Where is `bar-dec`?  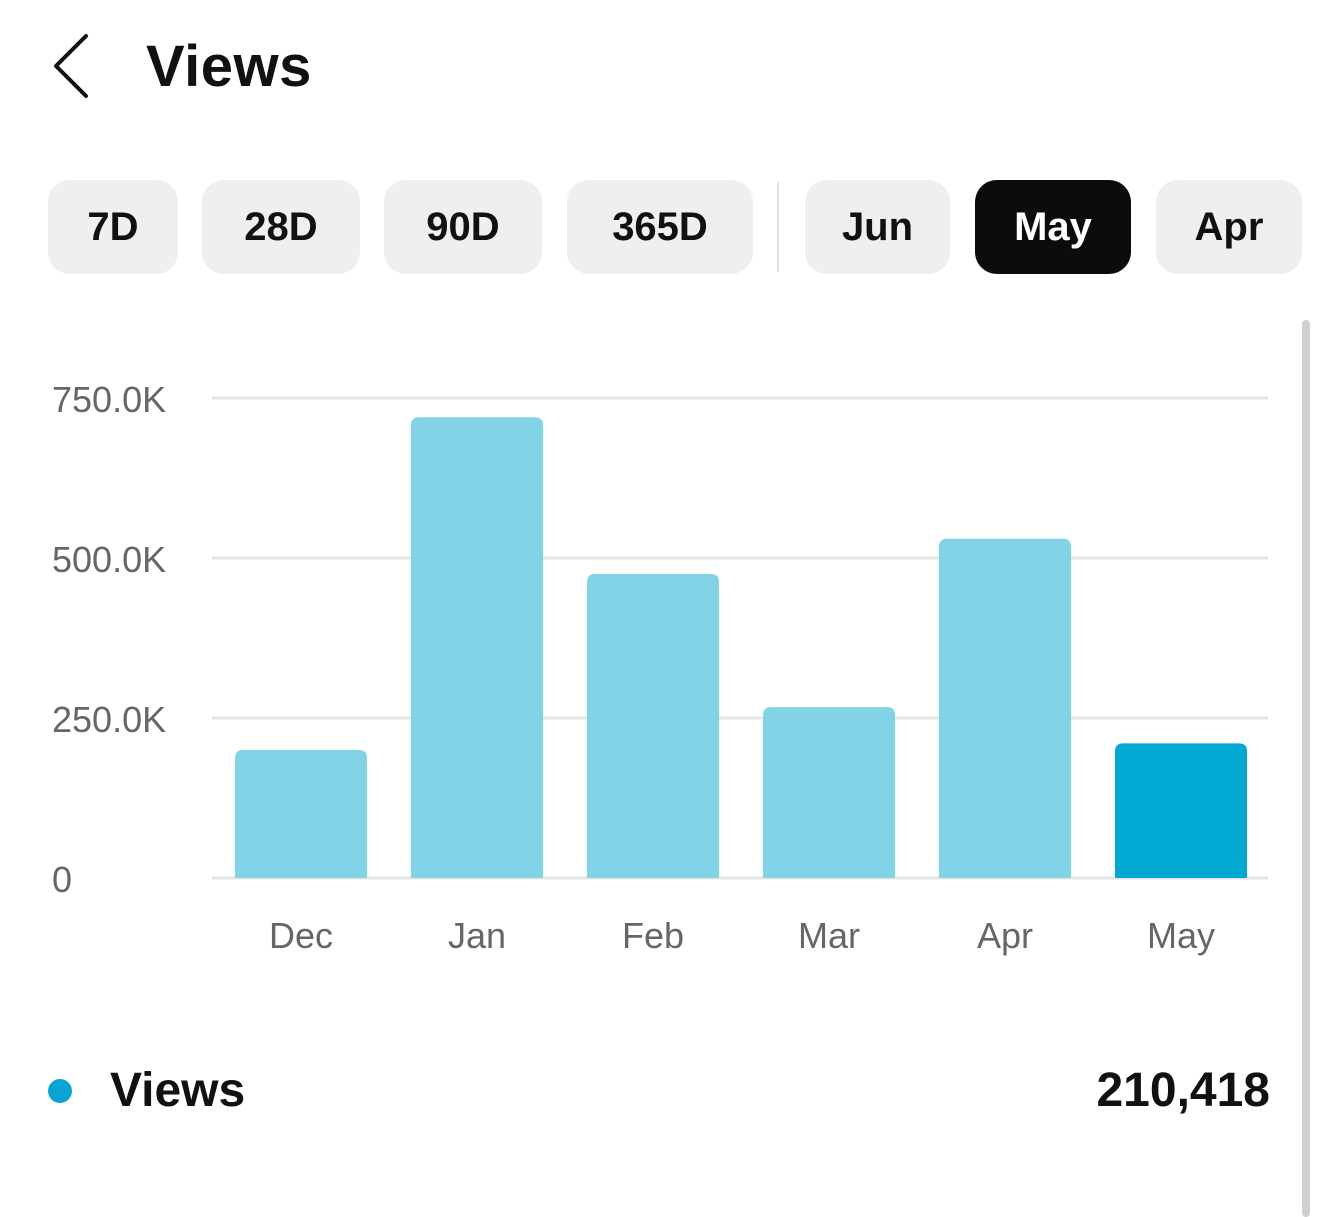
bar-dec is located at coordinates (301, 814).